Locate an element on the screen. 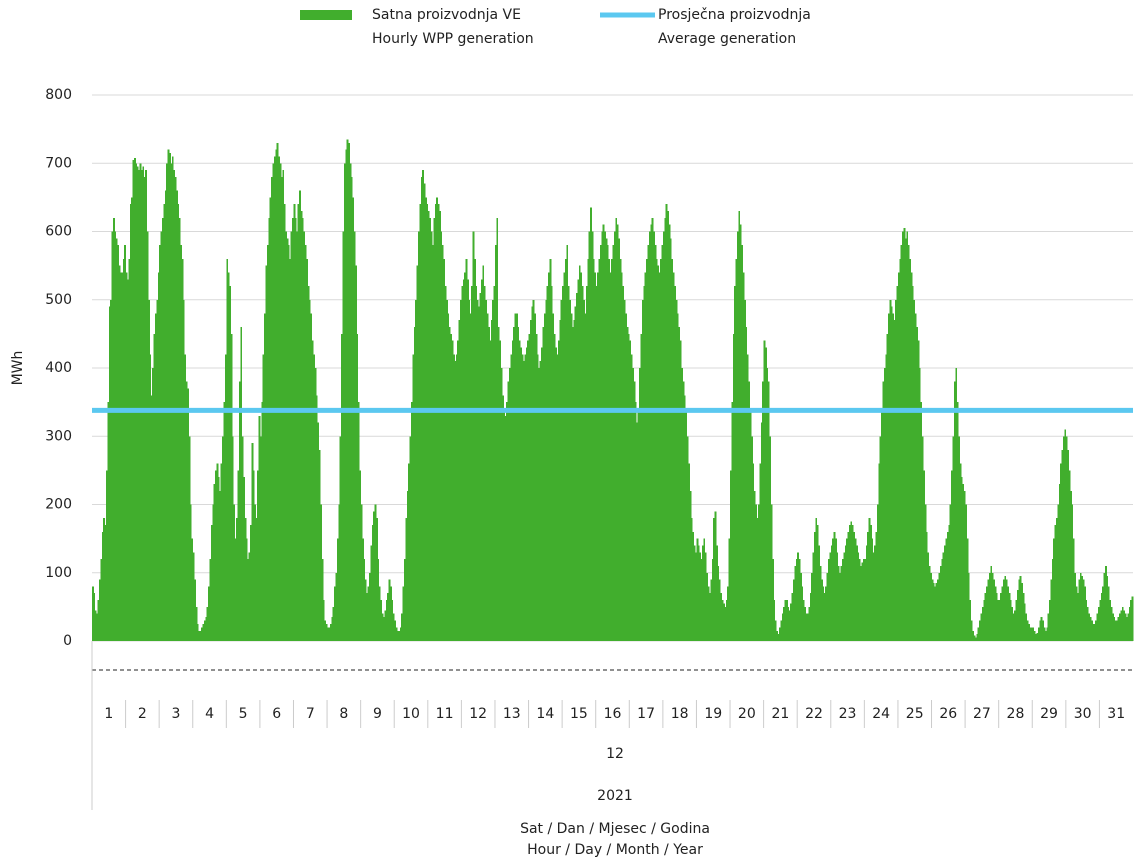  x-tick-label: 15 is located at coordinates (579, 714).